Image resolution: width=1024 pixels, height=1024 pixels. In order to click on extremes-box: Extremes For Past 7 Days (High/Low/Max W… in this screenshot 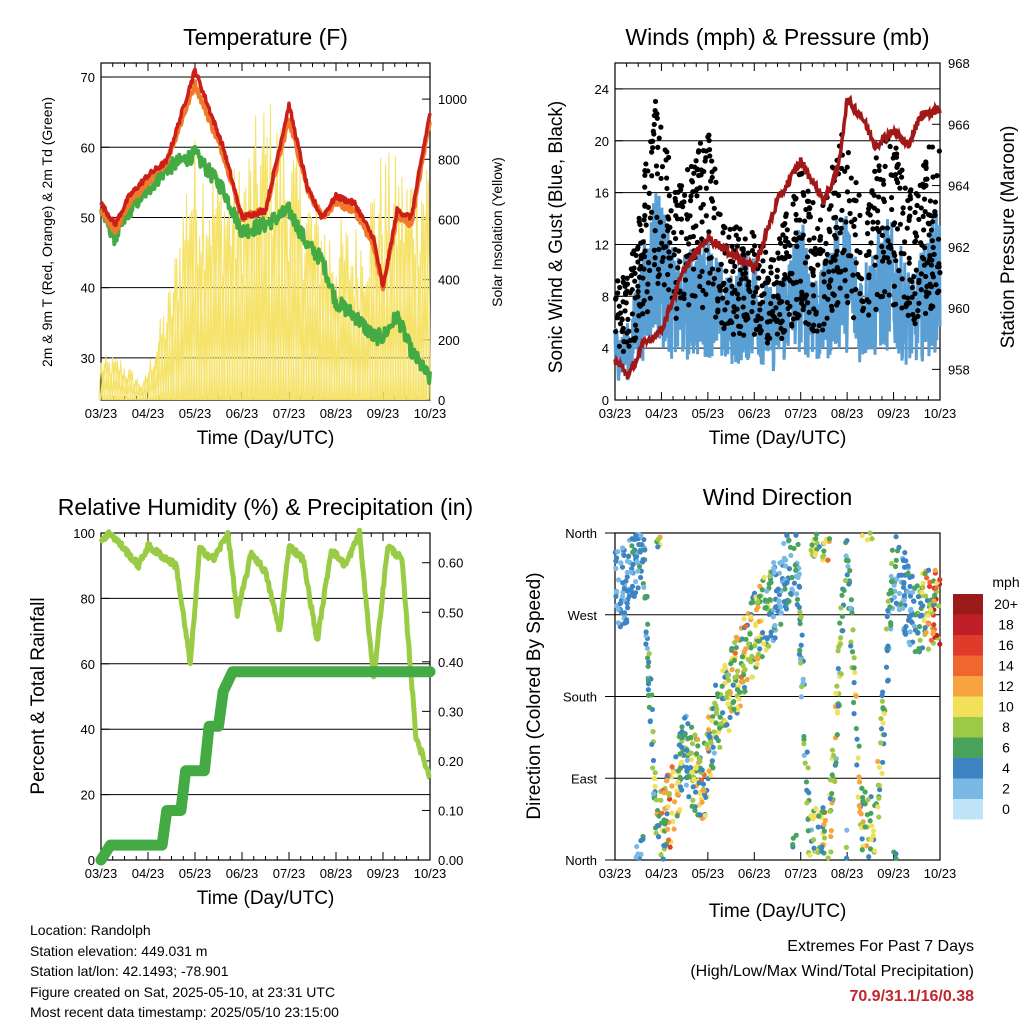, I will do `click(832, 971)`.